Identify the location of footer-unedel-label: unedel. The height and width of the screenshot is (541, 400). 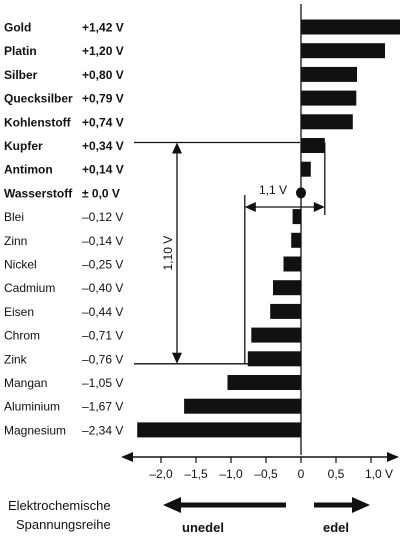
(203, 527).